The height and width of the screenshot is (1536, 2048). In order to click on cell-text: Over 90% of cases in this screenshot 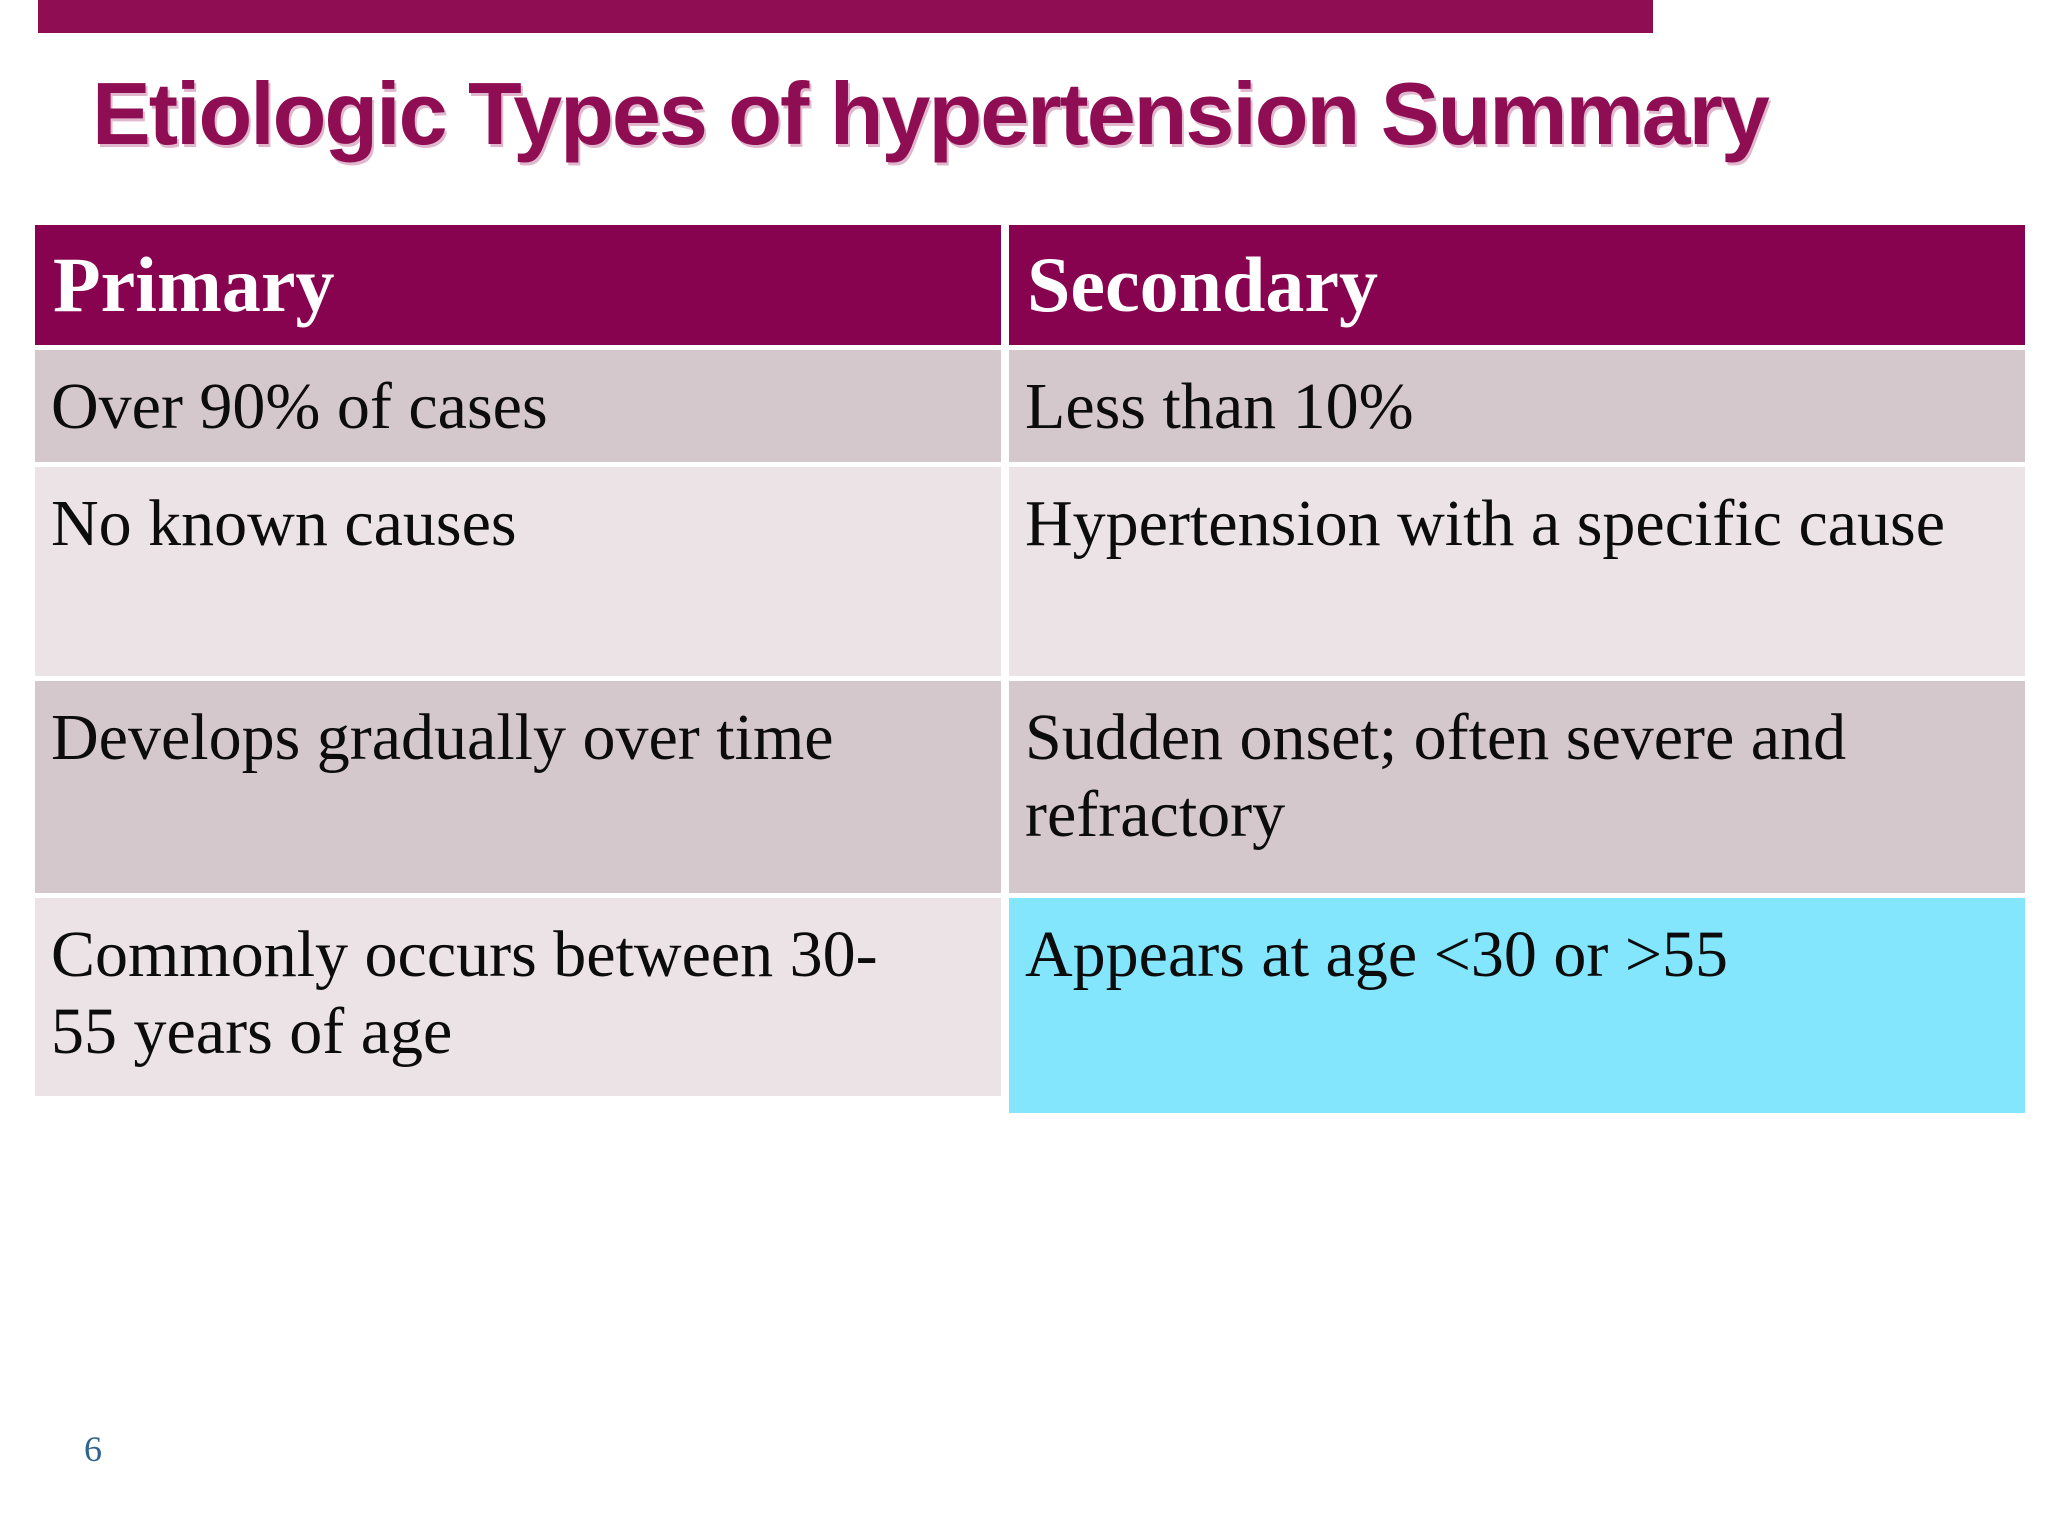, I will do `click(299, 406)`.